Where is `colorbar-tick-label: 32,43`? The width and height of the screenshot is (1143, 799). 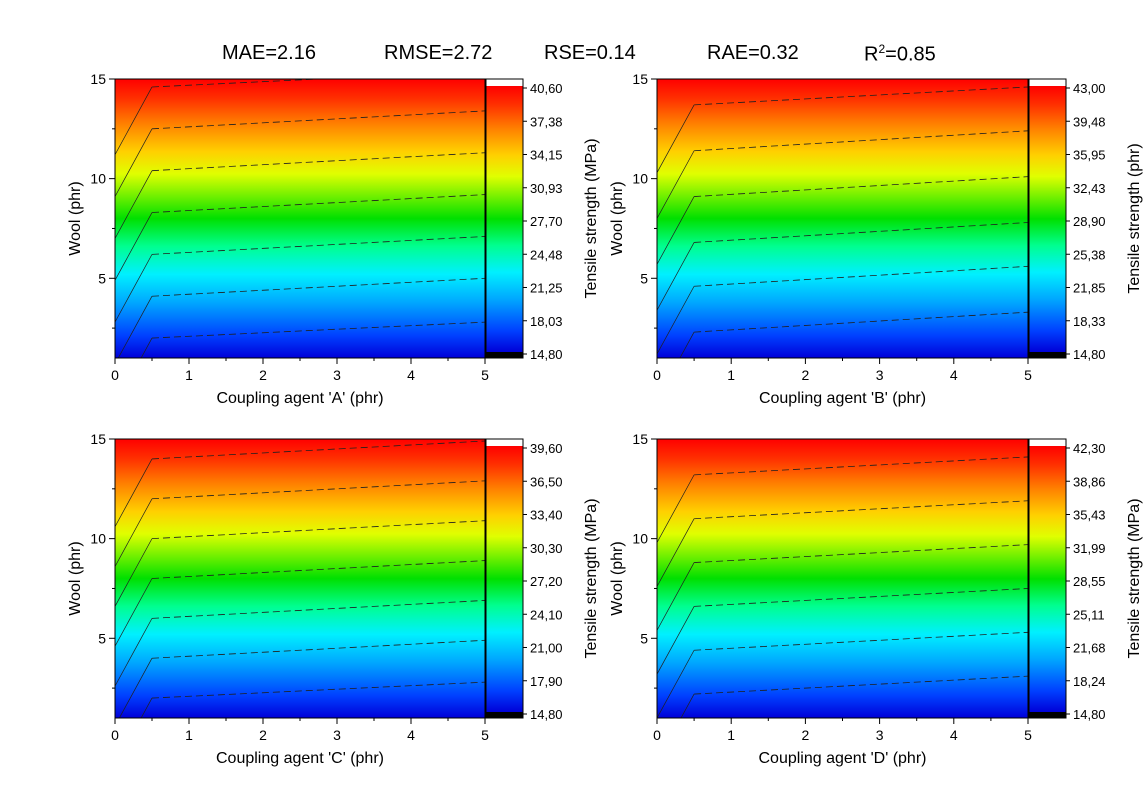 colorbar-tick-label: 32,43 is located at coordinates (1089, 188).